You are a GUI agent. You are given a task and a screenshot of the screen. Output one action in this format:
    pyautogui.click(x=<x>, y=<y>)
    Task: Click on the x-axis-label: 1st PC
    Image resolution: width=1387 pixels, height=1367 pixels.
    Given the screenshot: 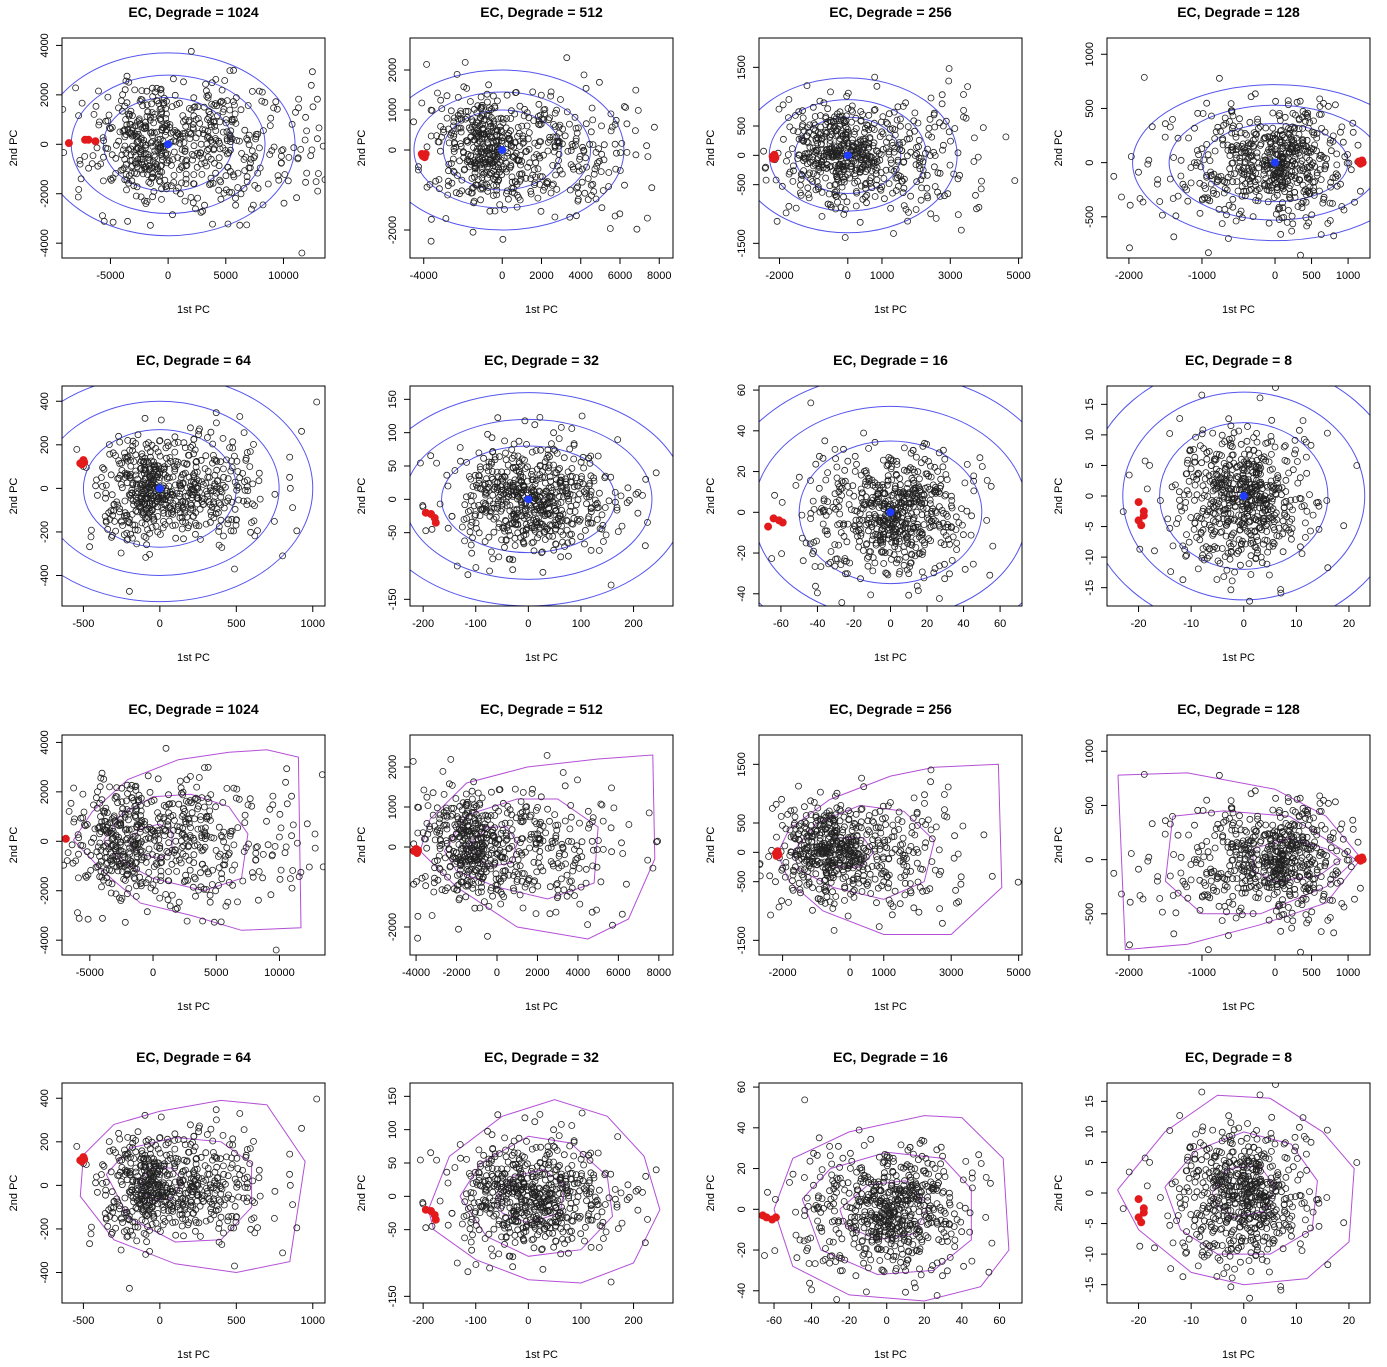 What is the action you would take?
    pyautogui.click(x=1238, y=310)
    